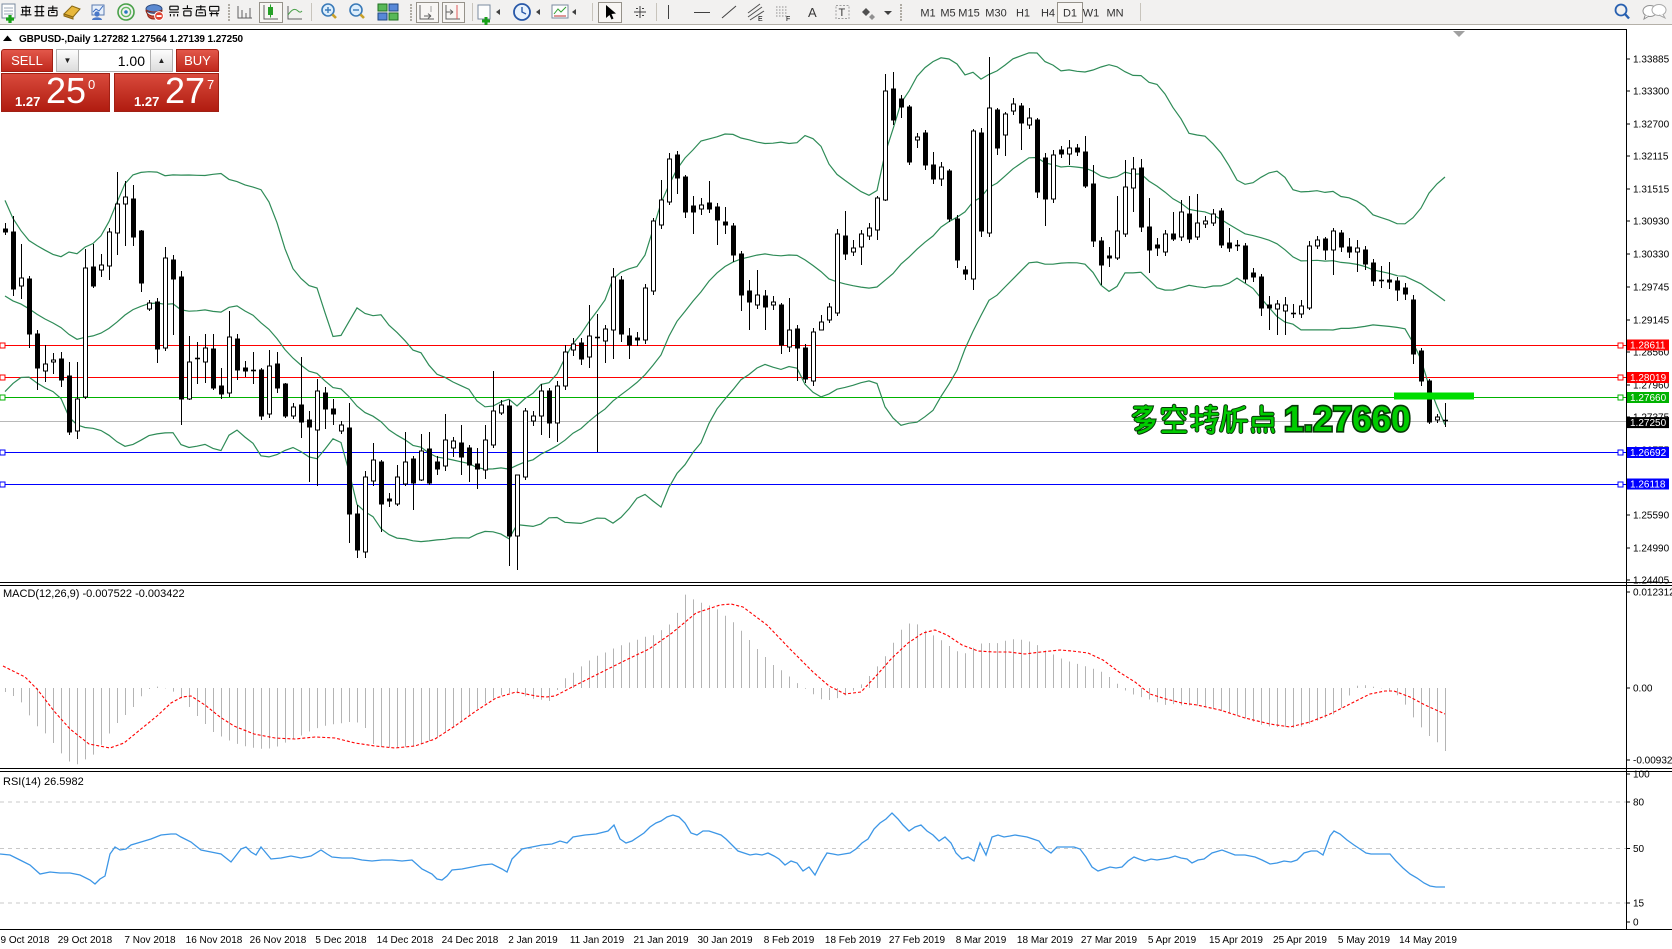 The height and width of the screenshot is (949, 1672). I want to click on svg-text: 1.29145, so click(1651, 321).